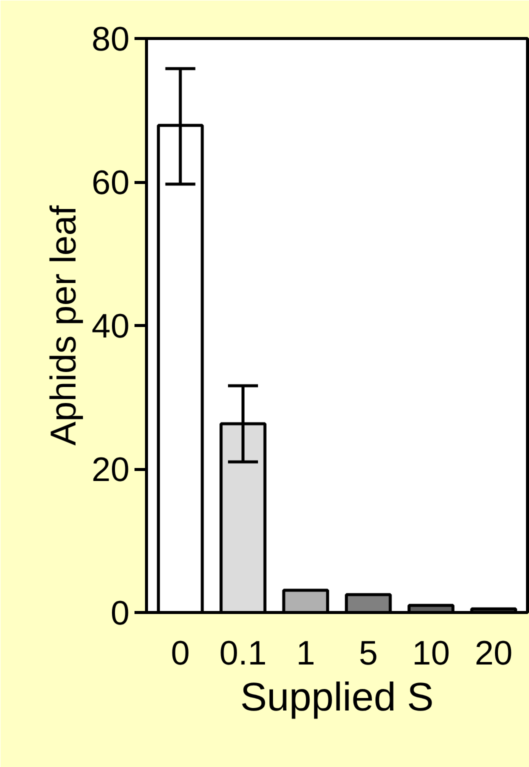  I want to click on y-tick-label: 60, so click(111, 183).